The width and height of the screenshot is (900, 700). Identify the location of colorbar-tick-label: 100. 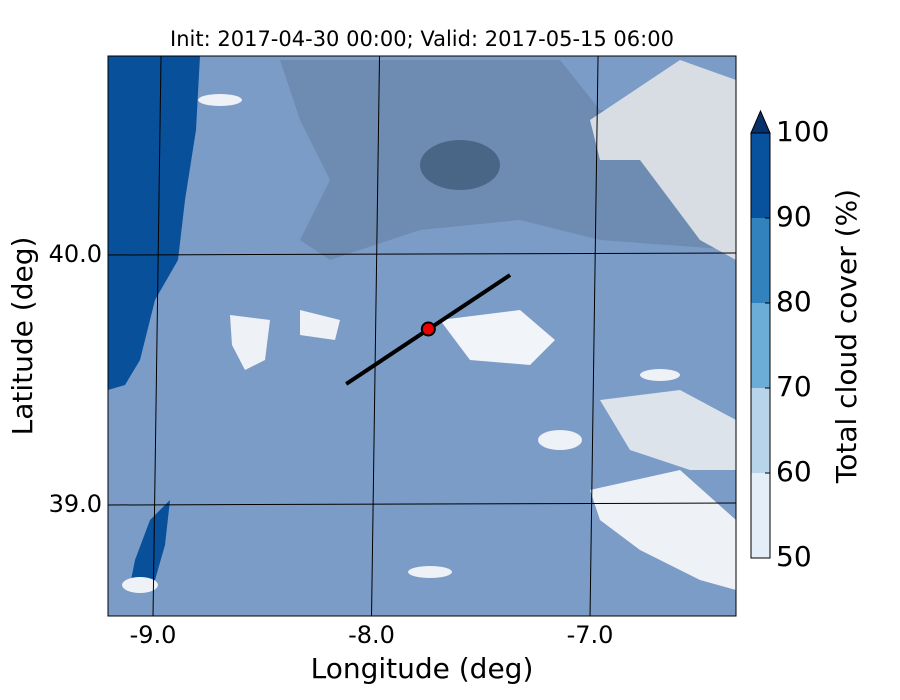
(802, 131).